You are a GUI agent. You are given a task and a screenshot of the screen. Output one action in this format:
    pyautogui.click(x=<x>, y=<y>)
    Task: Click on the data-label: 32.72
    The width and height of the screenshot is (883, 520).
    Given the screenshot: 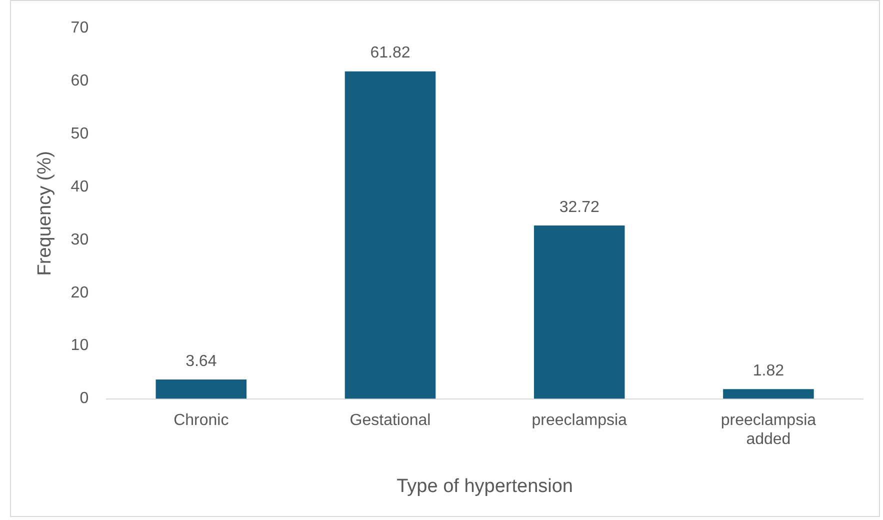 What is the action you would take?
    pyautogui.click(x=579, y=207)
    